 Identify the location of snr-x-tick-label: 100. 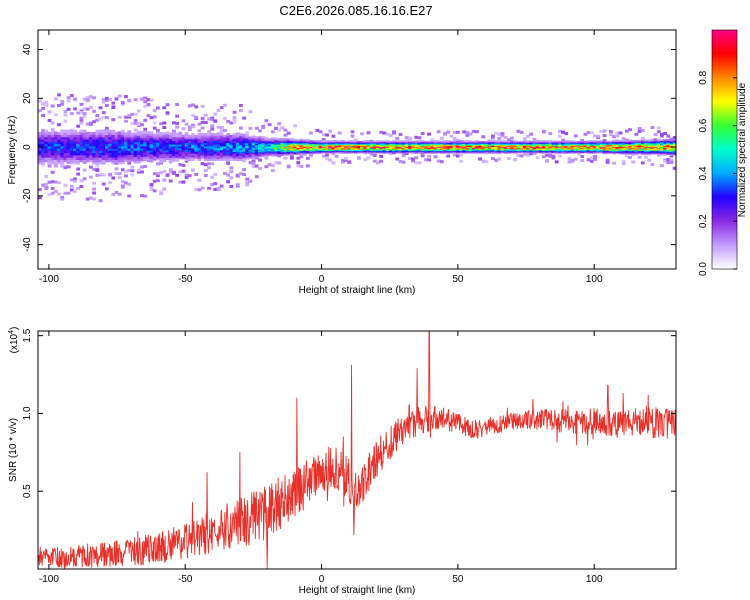
(594, 579).